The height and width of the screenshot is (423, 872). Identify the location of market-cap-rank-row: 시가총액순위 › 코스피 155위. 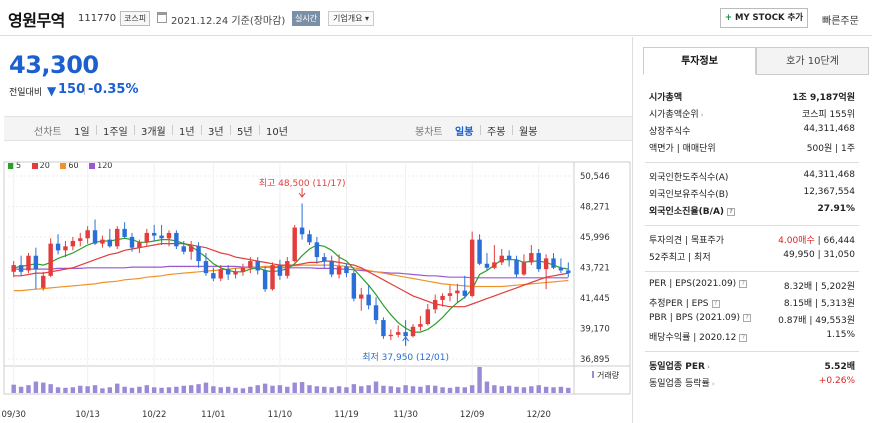
(752, 115).